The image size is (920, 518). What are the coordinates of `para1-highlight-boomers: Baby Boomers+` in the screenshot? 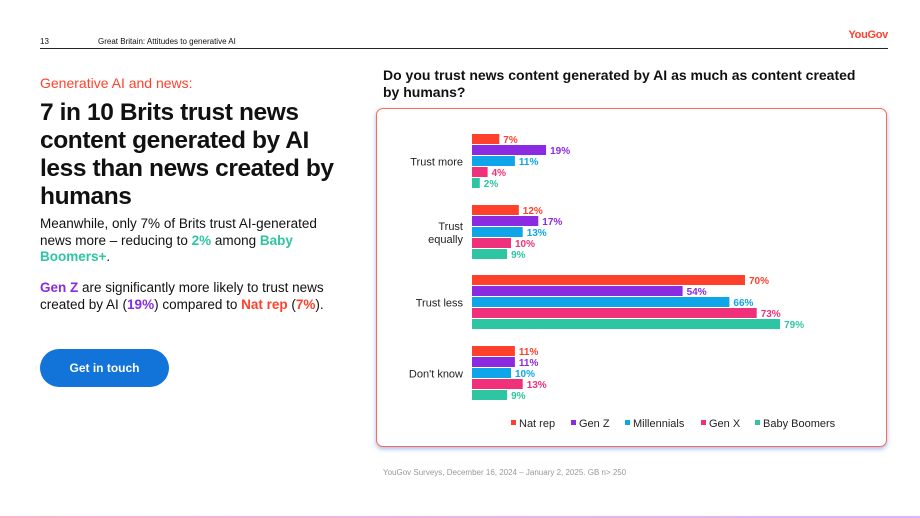 It's located at (166, 248).